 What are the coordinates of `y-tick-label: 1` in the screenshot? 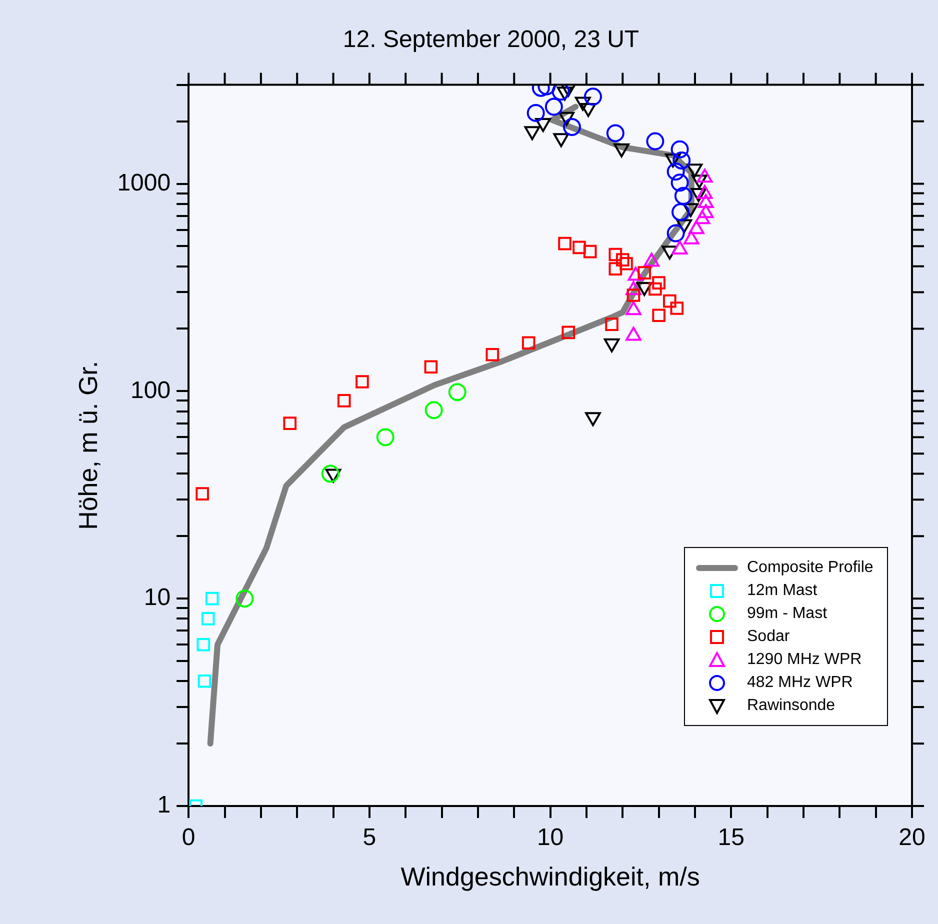 It's located at (164, 805).